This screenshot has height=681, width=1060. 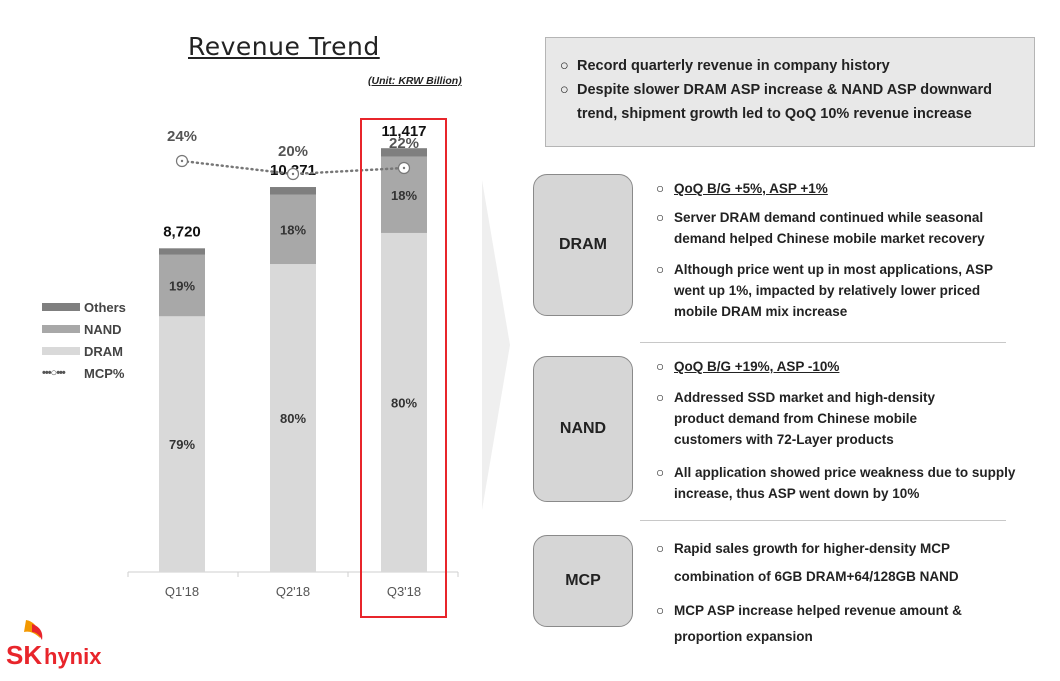 What do you see at coordinates (404, 591) in the screenshot?
I see `x-tick-label: Q3'18` at bounding box center [404, 591].